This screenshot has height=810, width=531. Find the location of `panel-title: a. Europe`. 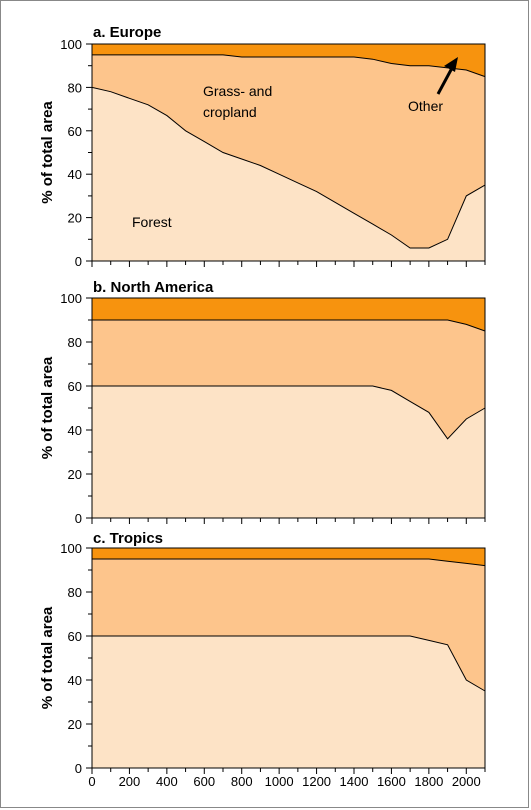

panel-title: a. Europe is located at coordinates (127, 32).